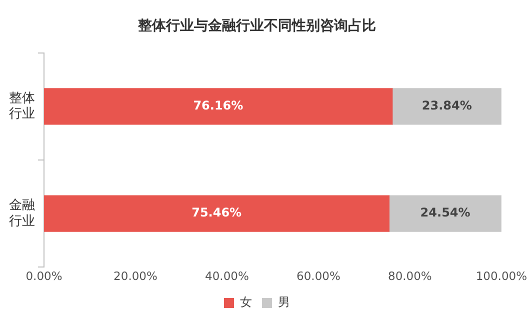  Describe the element at coordinates (22, 106) in the screenshot. I see `y-tick-label: 整体行业` at that location.